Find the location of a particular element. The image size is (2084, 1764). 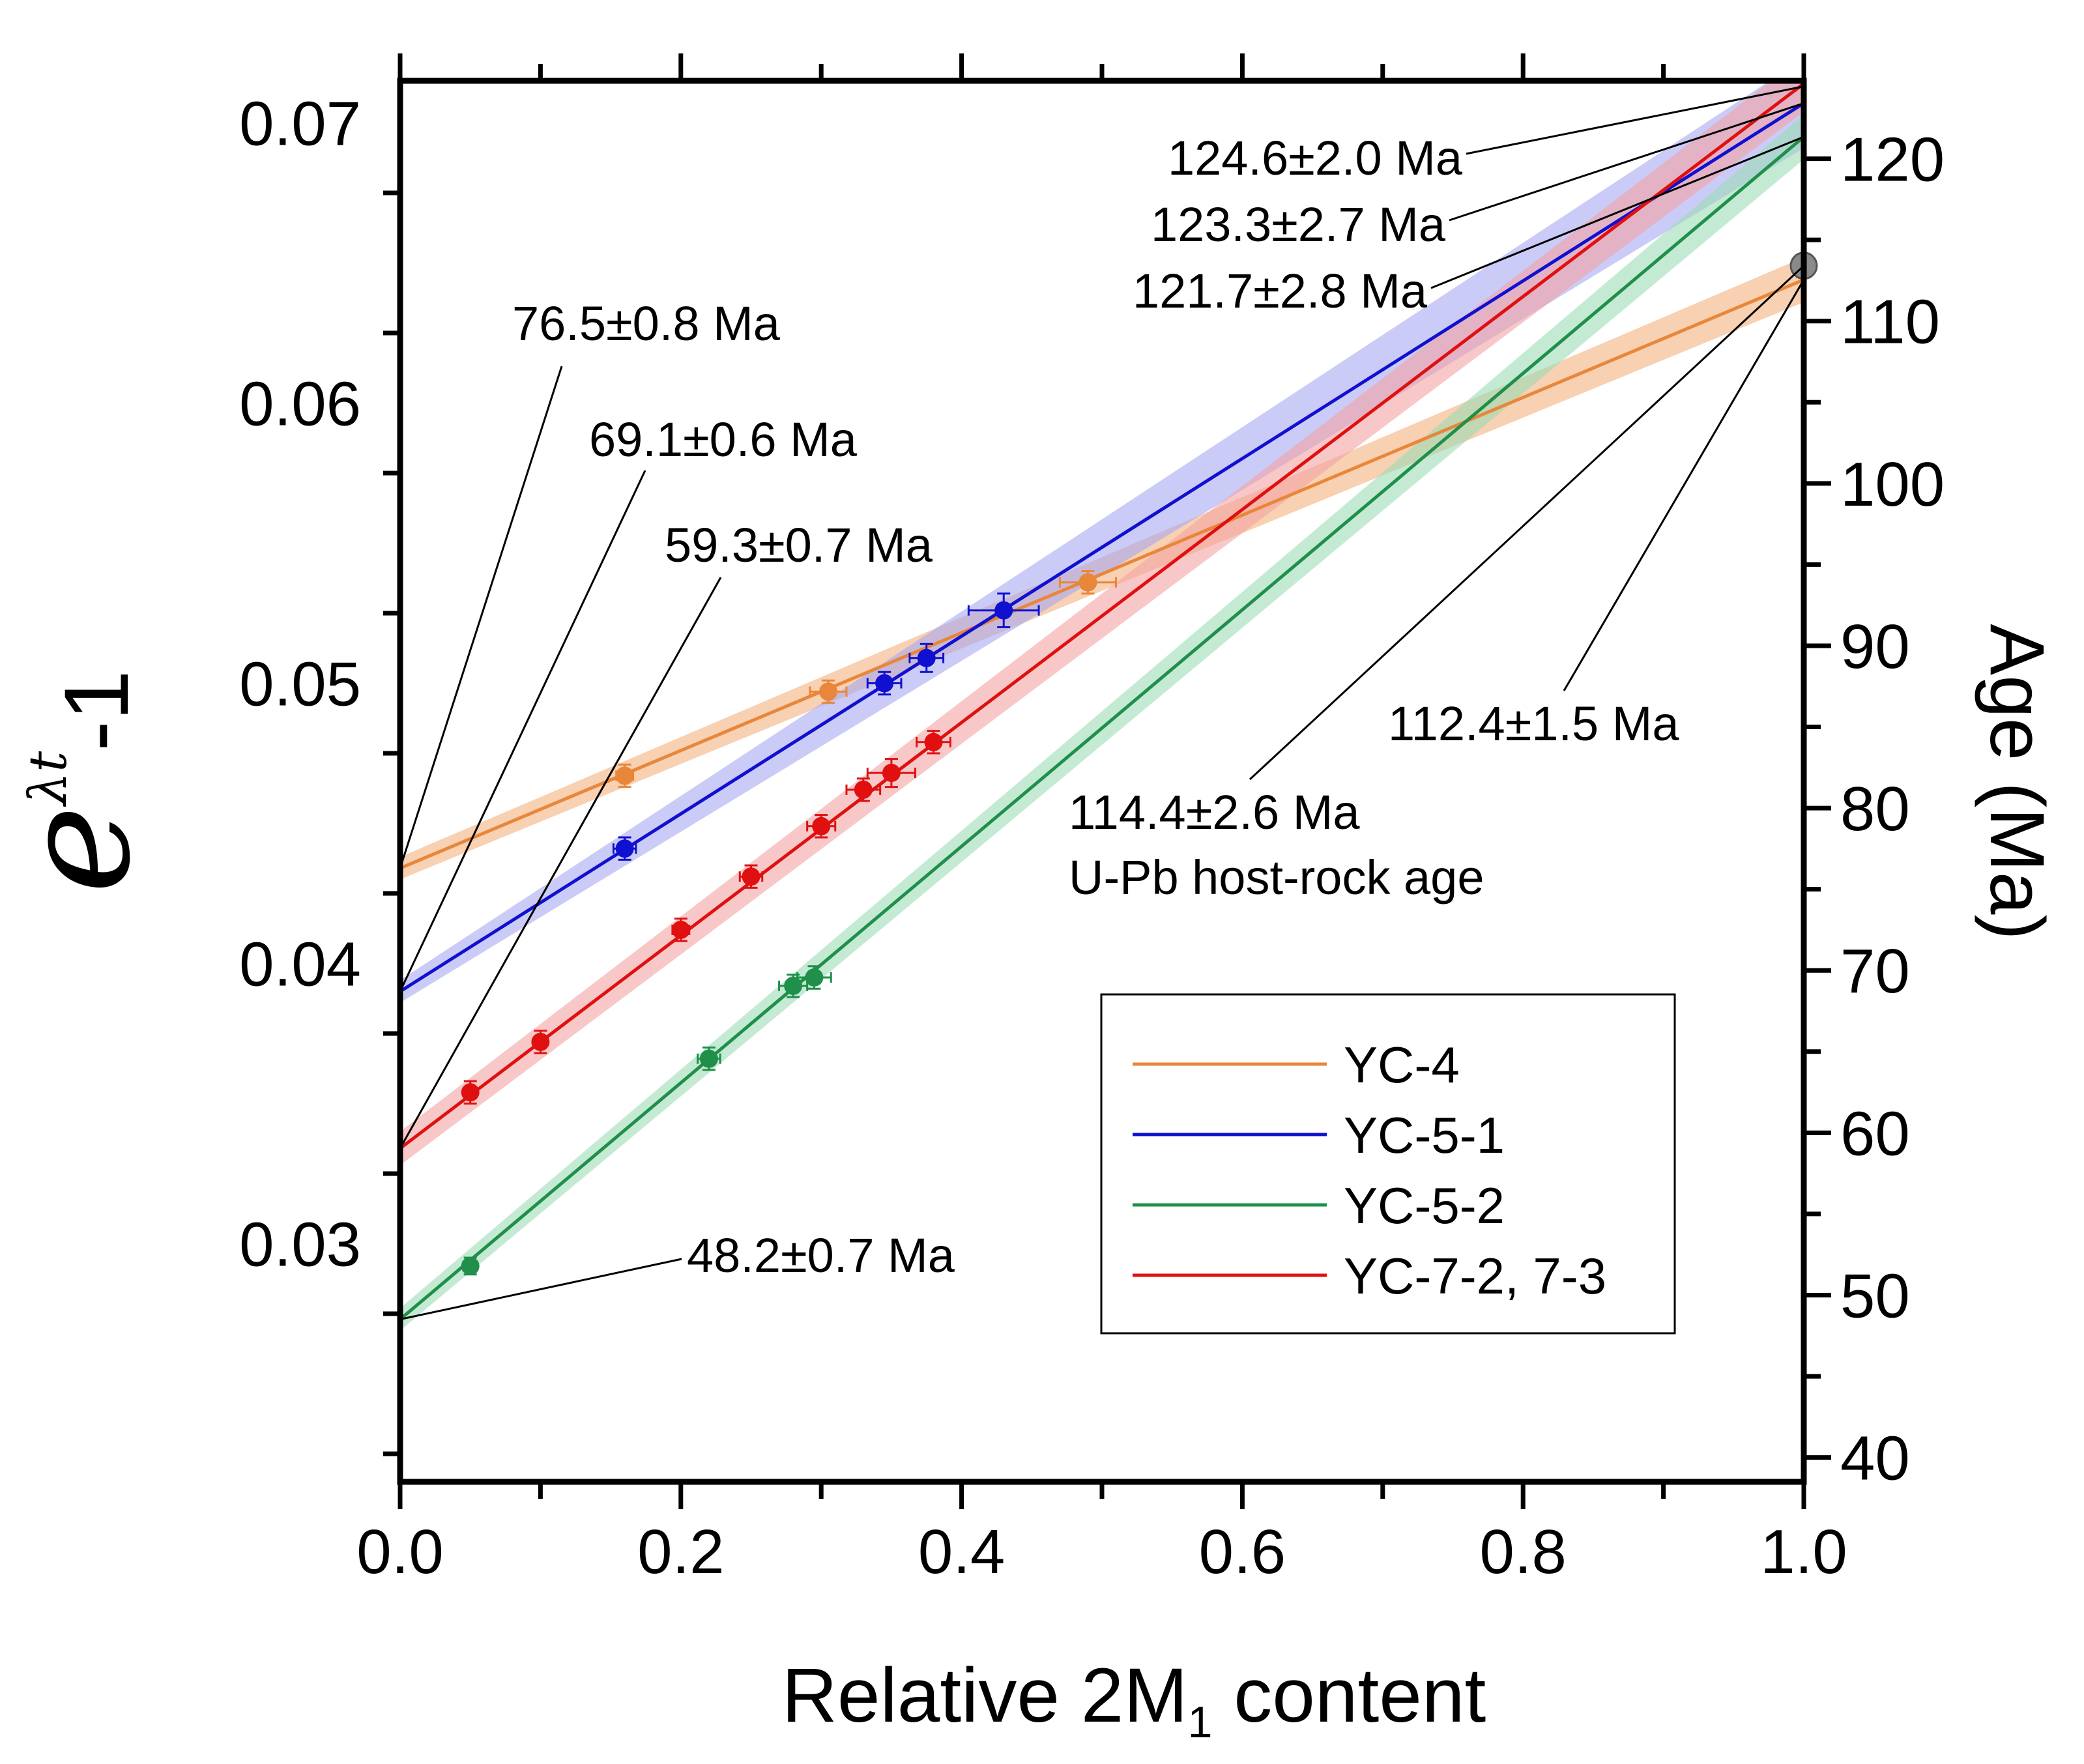

y2-tick-label-110: 110 is located at coordinates (1890, 322).